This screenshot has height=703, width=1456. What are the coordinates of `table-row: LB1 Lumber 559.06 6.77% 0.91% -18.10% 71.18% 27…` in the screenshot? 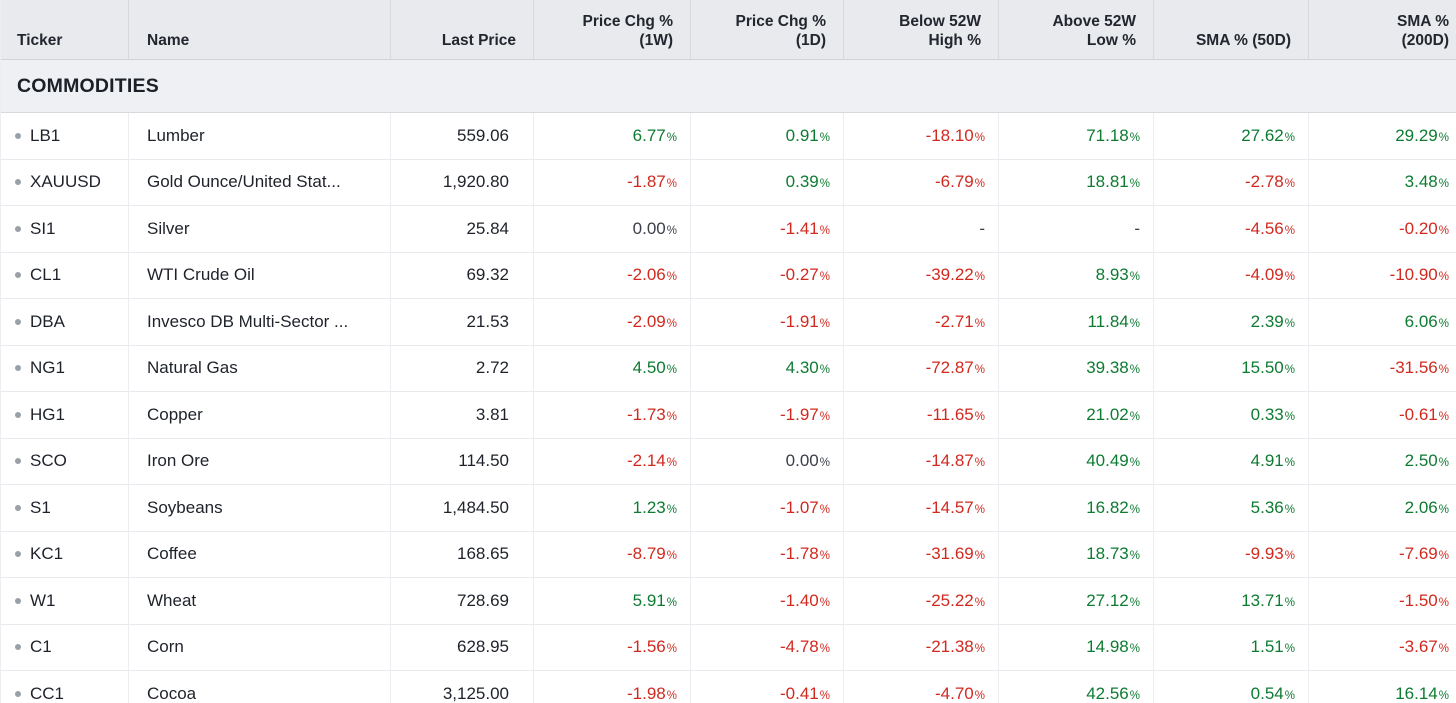 It's located at (728, 136).